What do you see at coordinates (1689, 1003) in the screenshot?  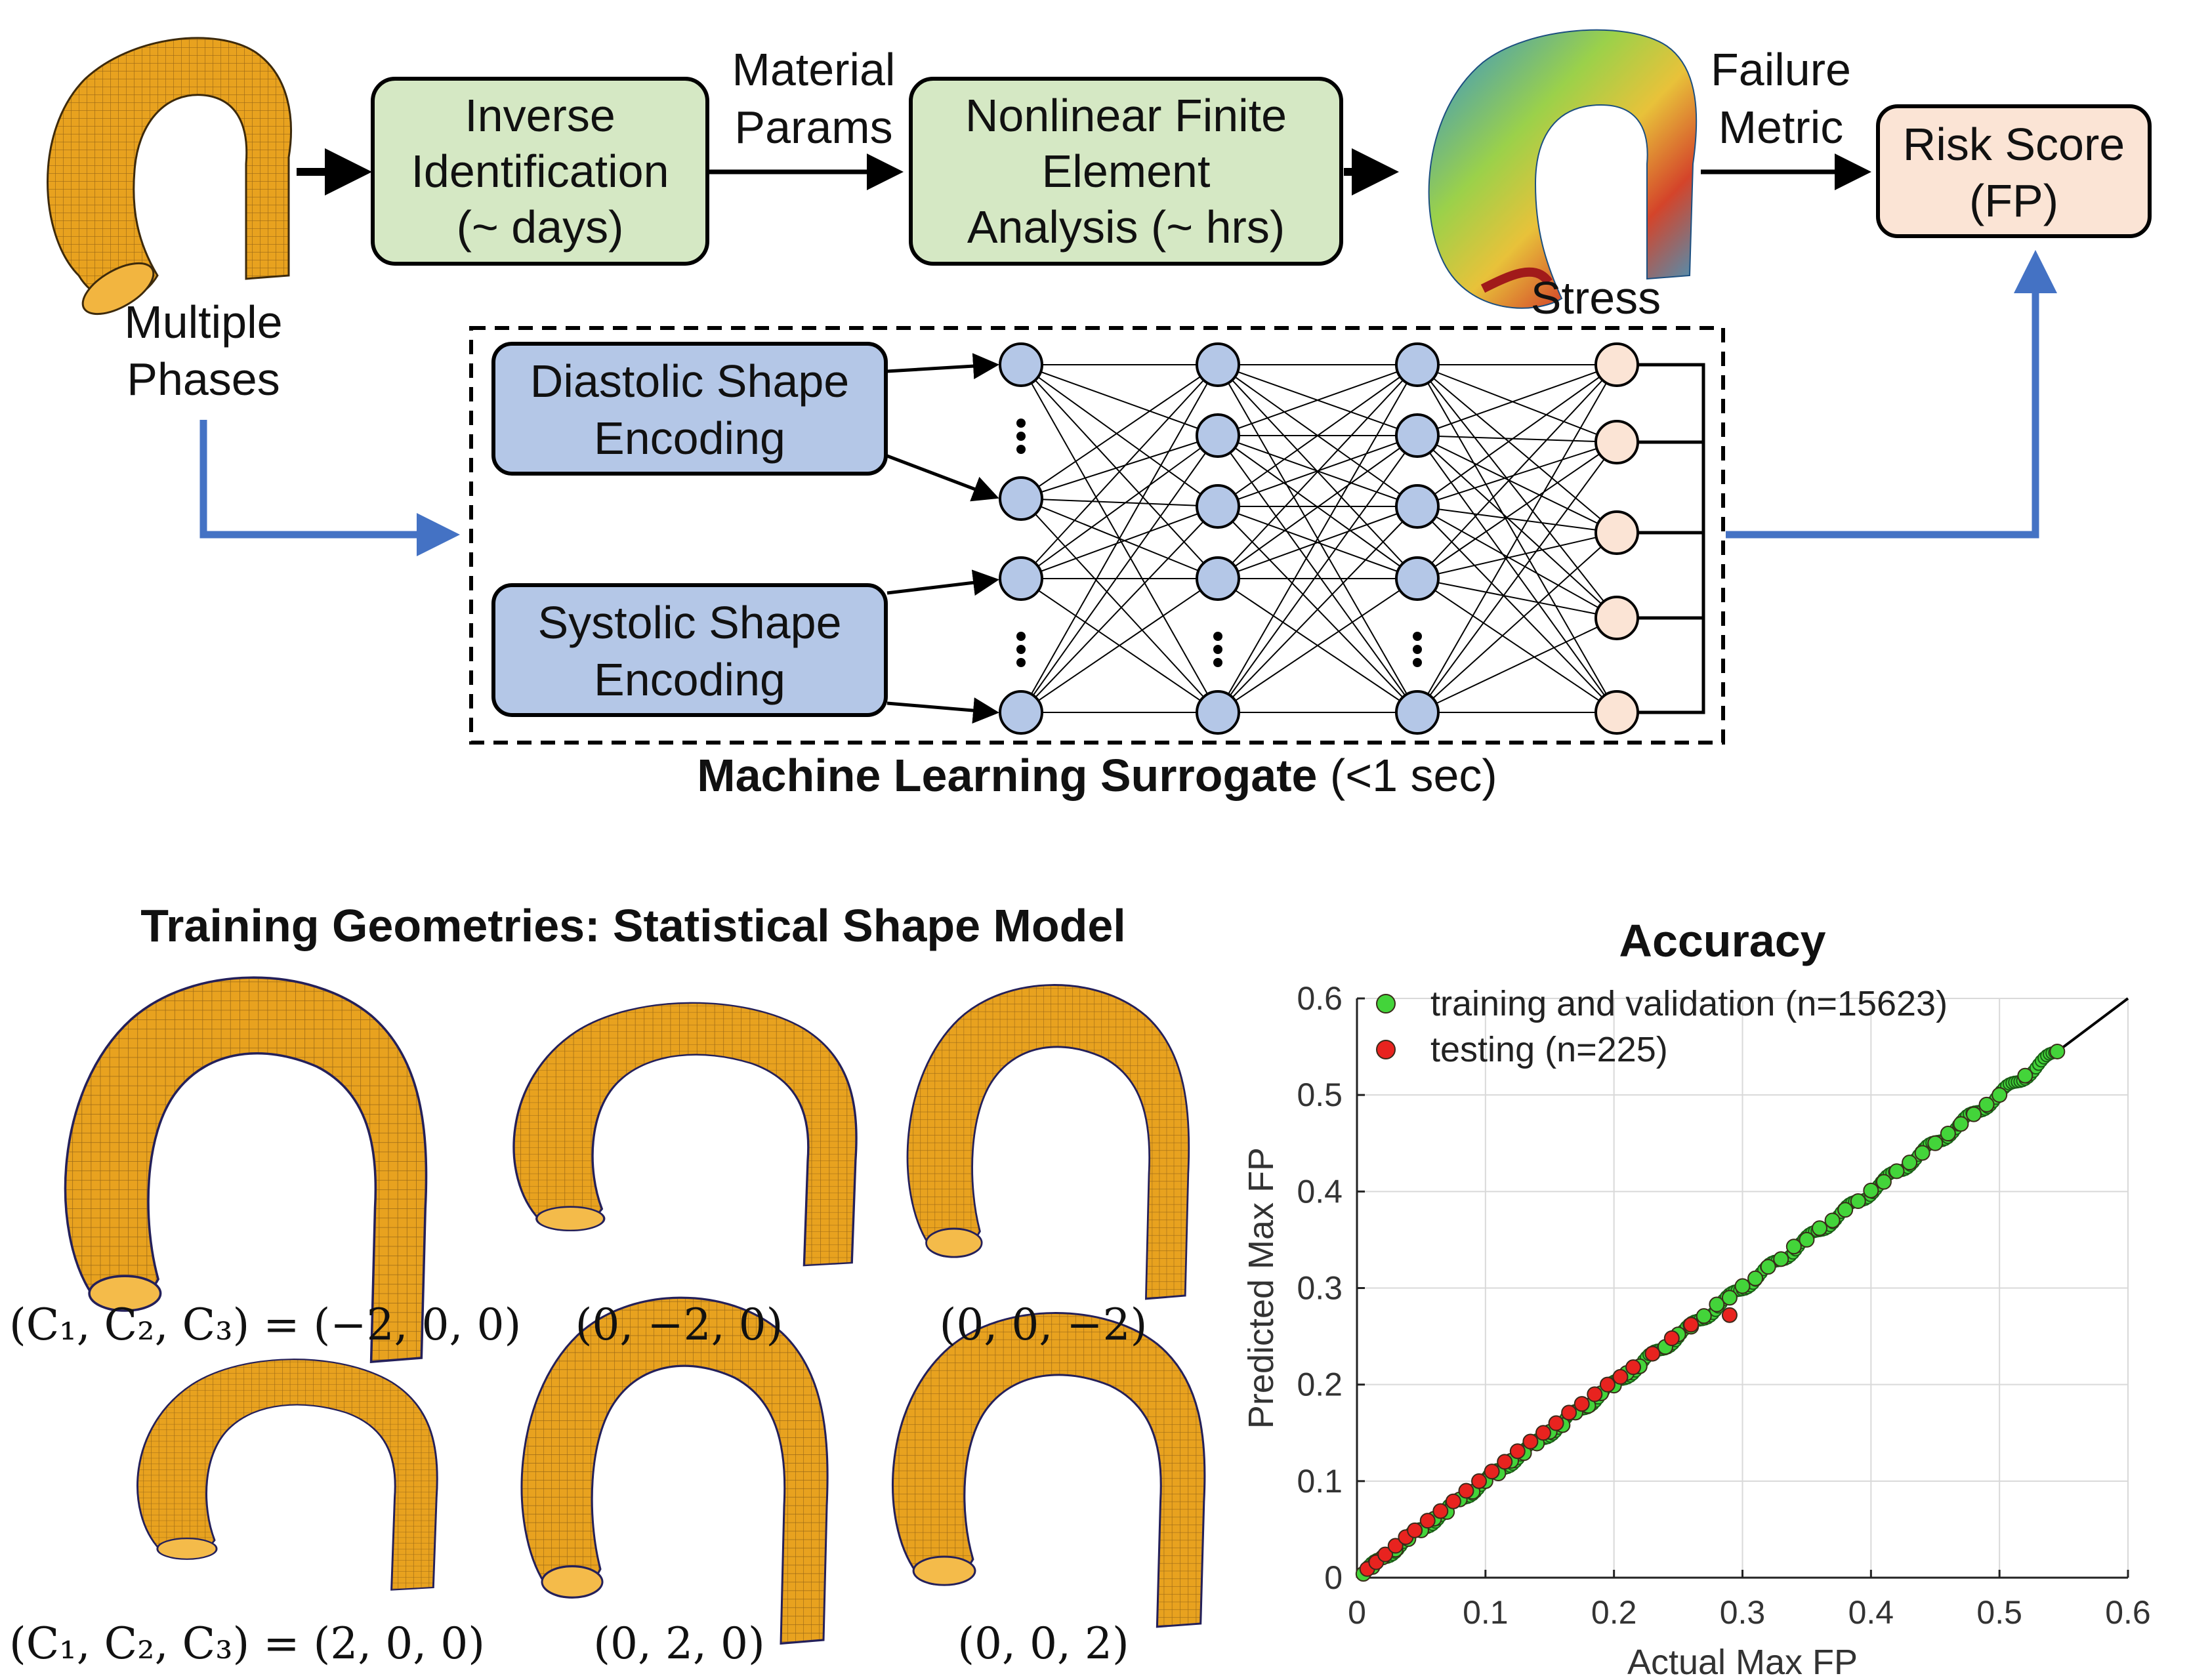 I see `legend-label: training and validation (n=15623)` at bounding box center [1689, 1003].